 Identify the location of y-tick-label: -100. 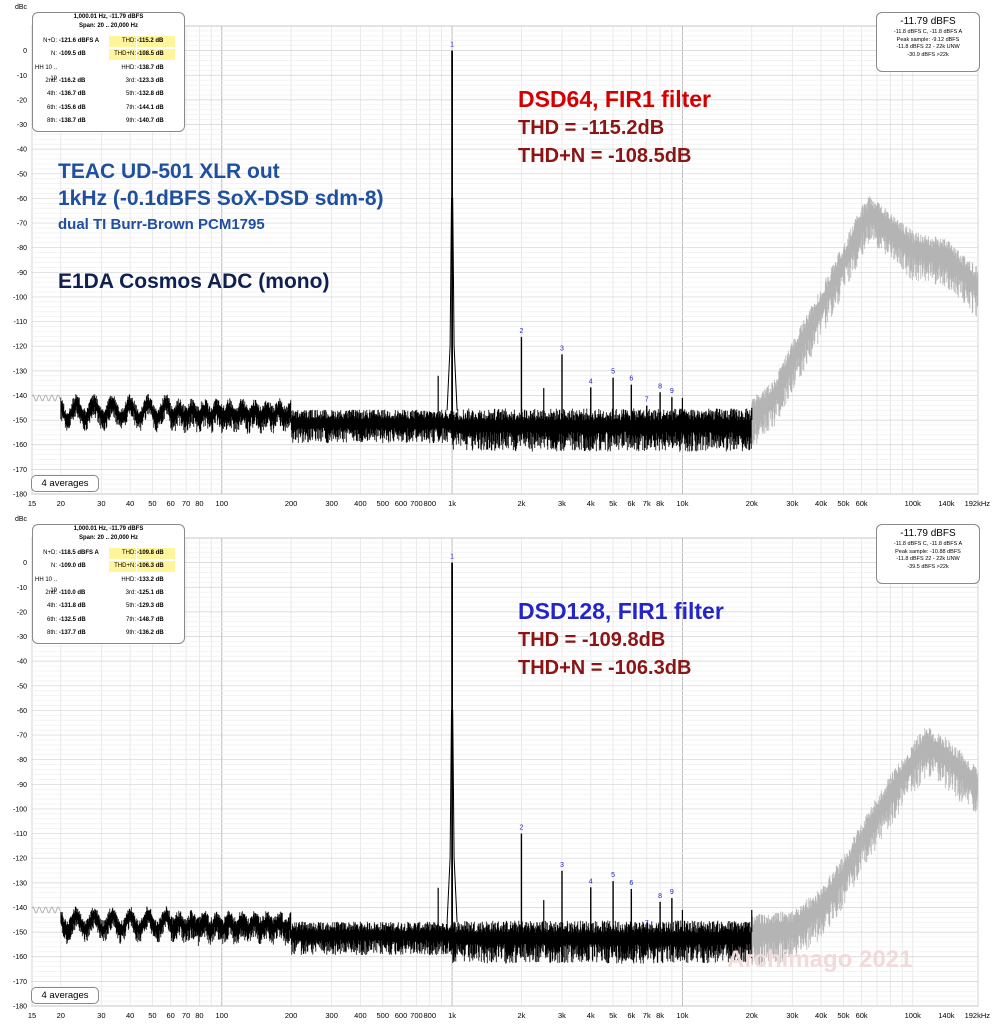
(20, 297).